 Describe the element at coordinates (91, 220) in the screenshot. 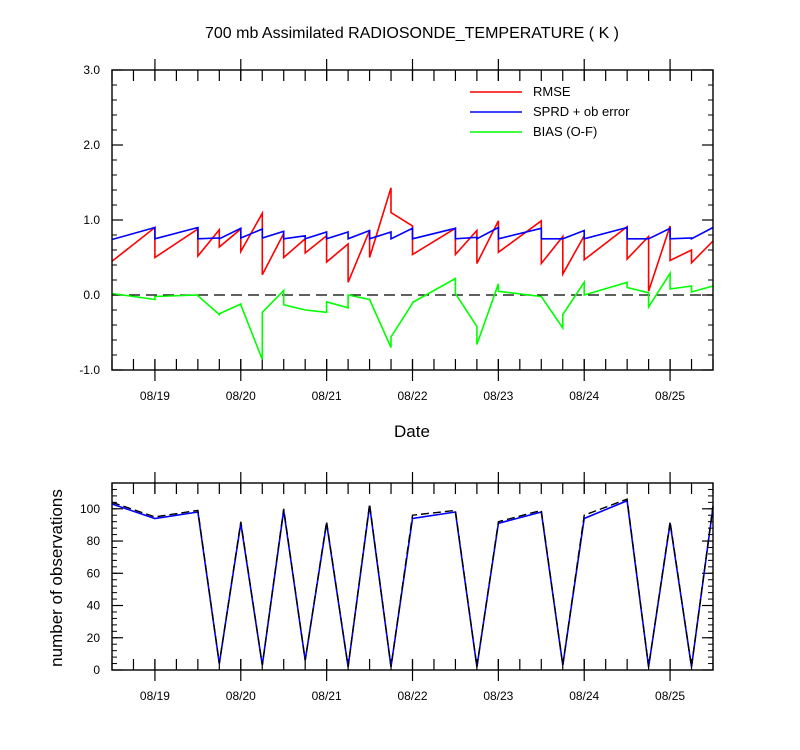

I see `top-y-tick-label: 1.0` at that location.